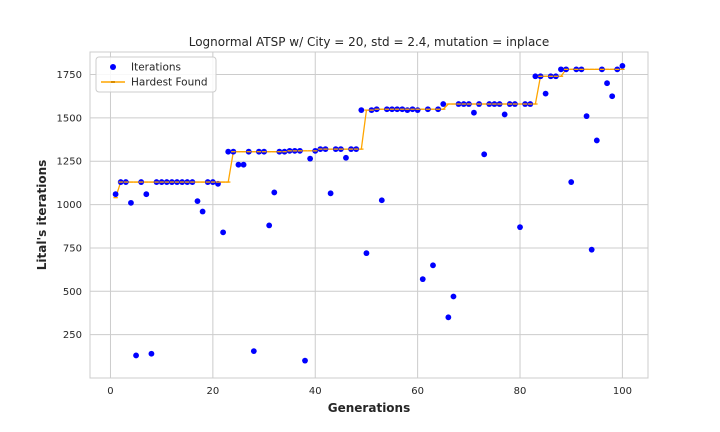  I want to click on x-tick-label: 100, so click(622, 391).